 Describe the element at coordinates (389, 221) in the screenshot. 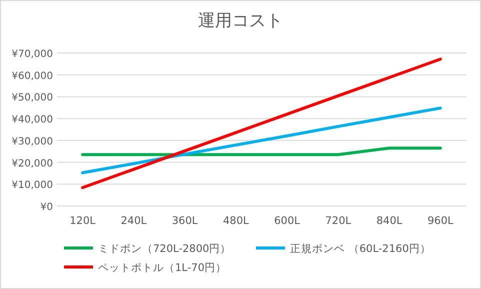

I see `x-tick-label: 840L` at that location.